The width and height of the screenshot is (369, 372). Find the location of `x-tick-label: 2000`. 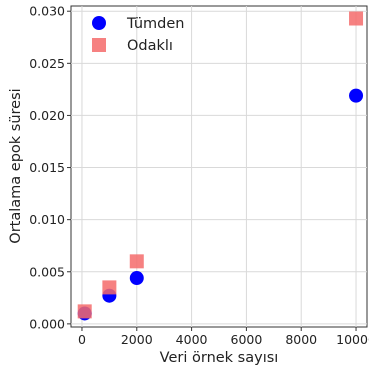

x-tick-label: 2000 is located at coordinates (137, 339).